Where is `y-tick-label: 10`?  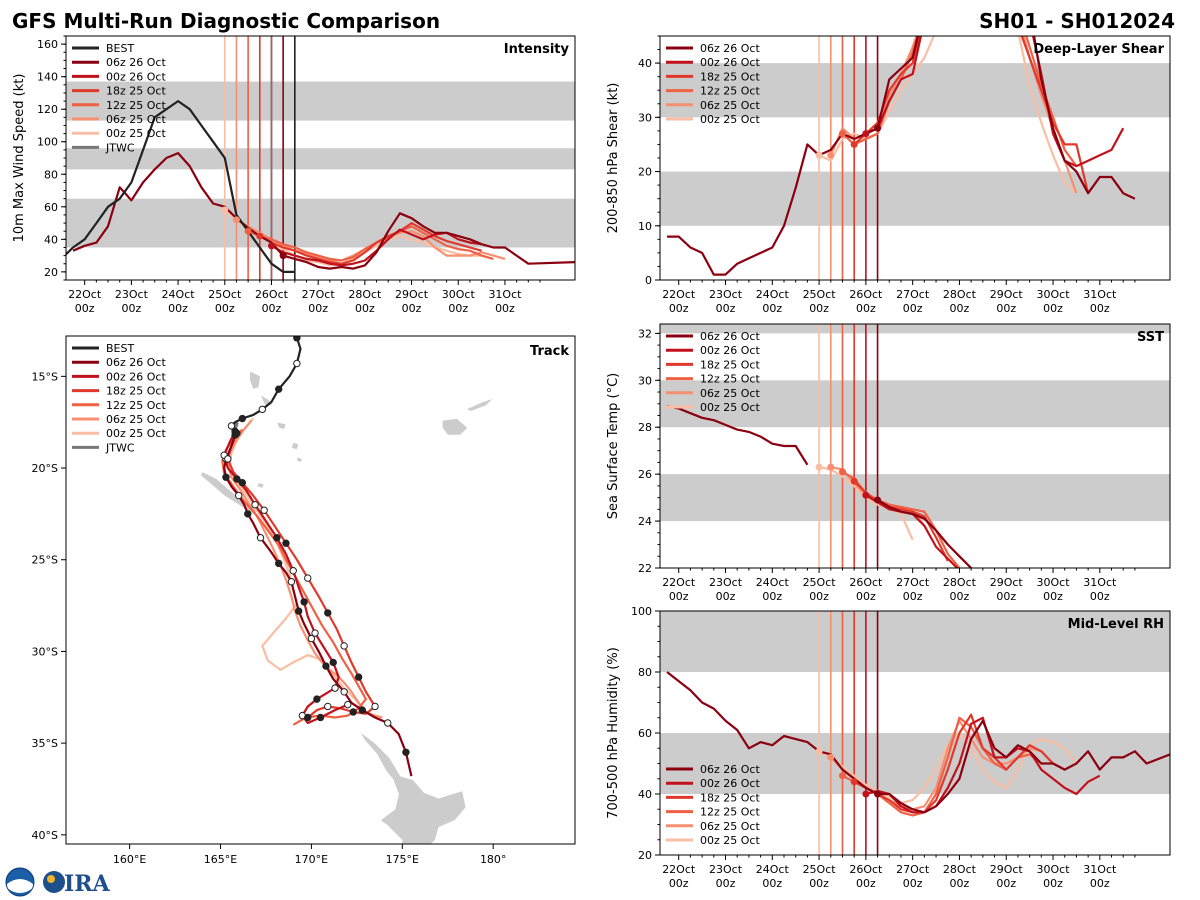
y-tick-label: 10 is located at coordinates (645, 226).